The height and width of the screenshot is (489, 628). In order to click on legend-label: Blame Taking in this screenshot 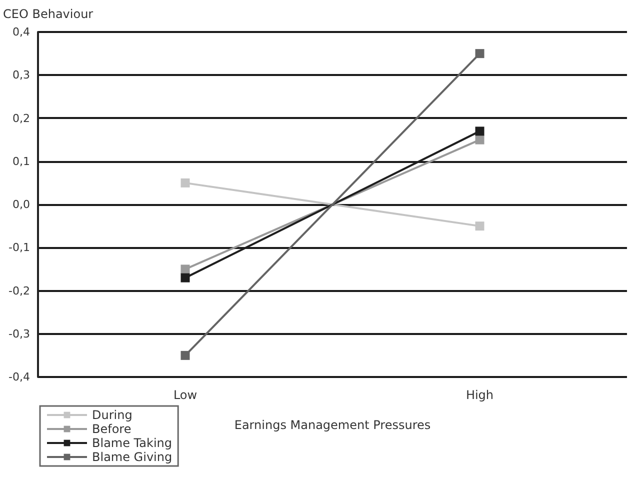, I will do `click(132, 443)`.